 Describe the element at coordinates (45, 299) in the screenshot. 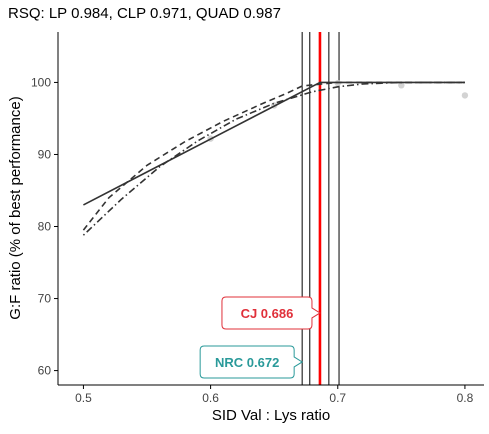

I see `y-tick-label: 70` at that location.